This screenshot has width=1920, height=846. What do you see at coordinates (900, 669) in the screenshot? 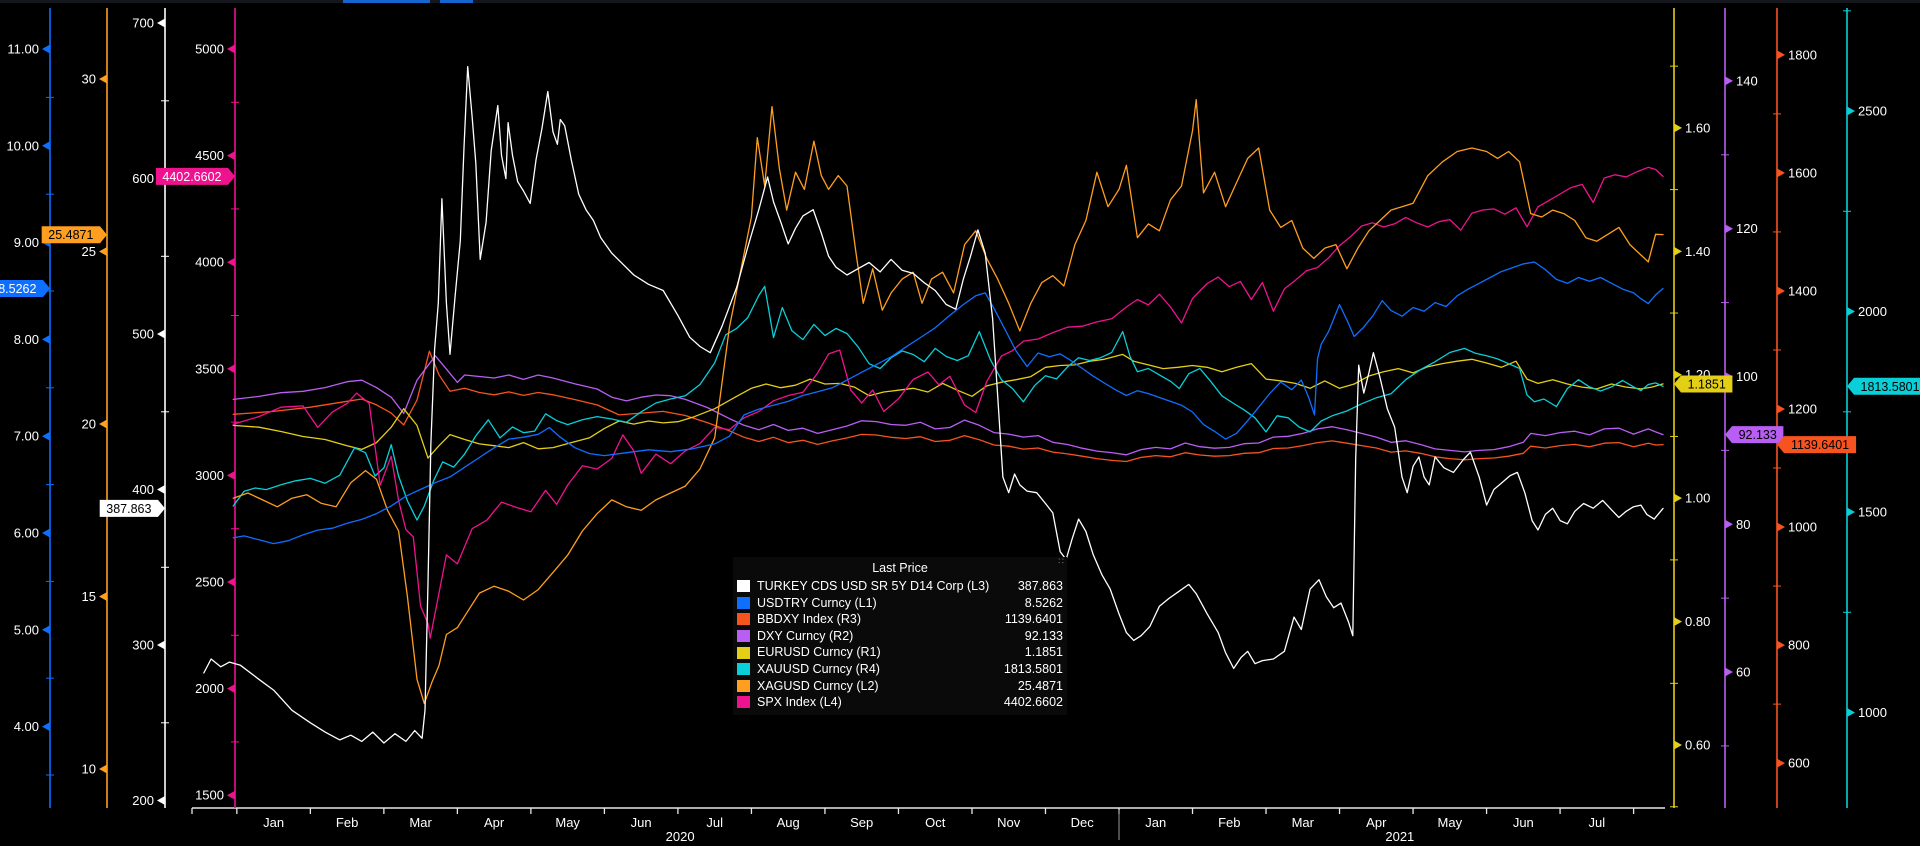
I see `legend-row: XAUUSD Curncy (R4) 1813.5801` at bounding box center [900, 669].